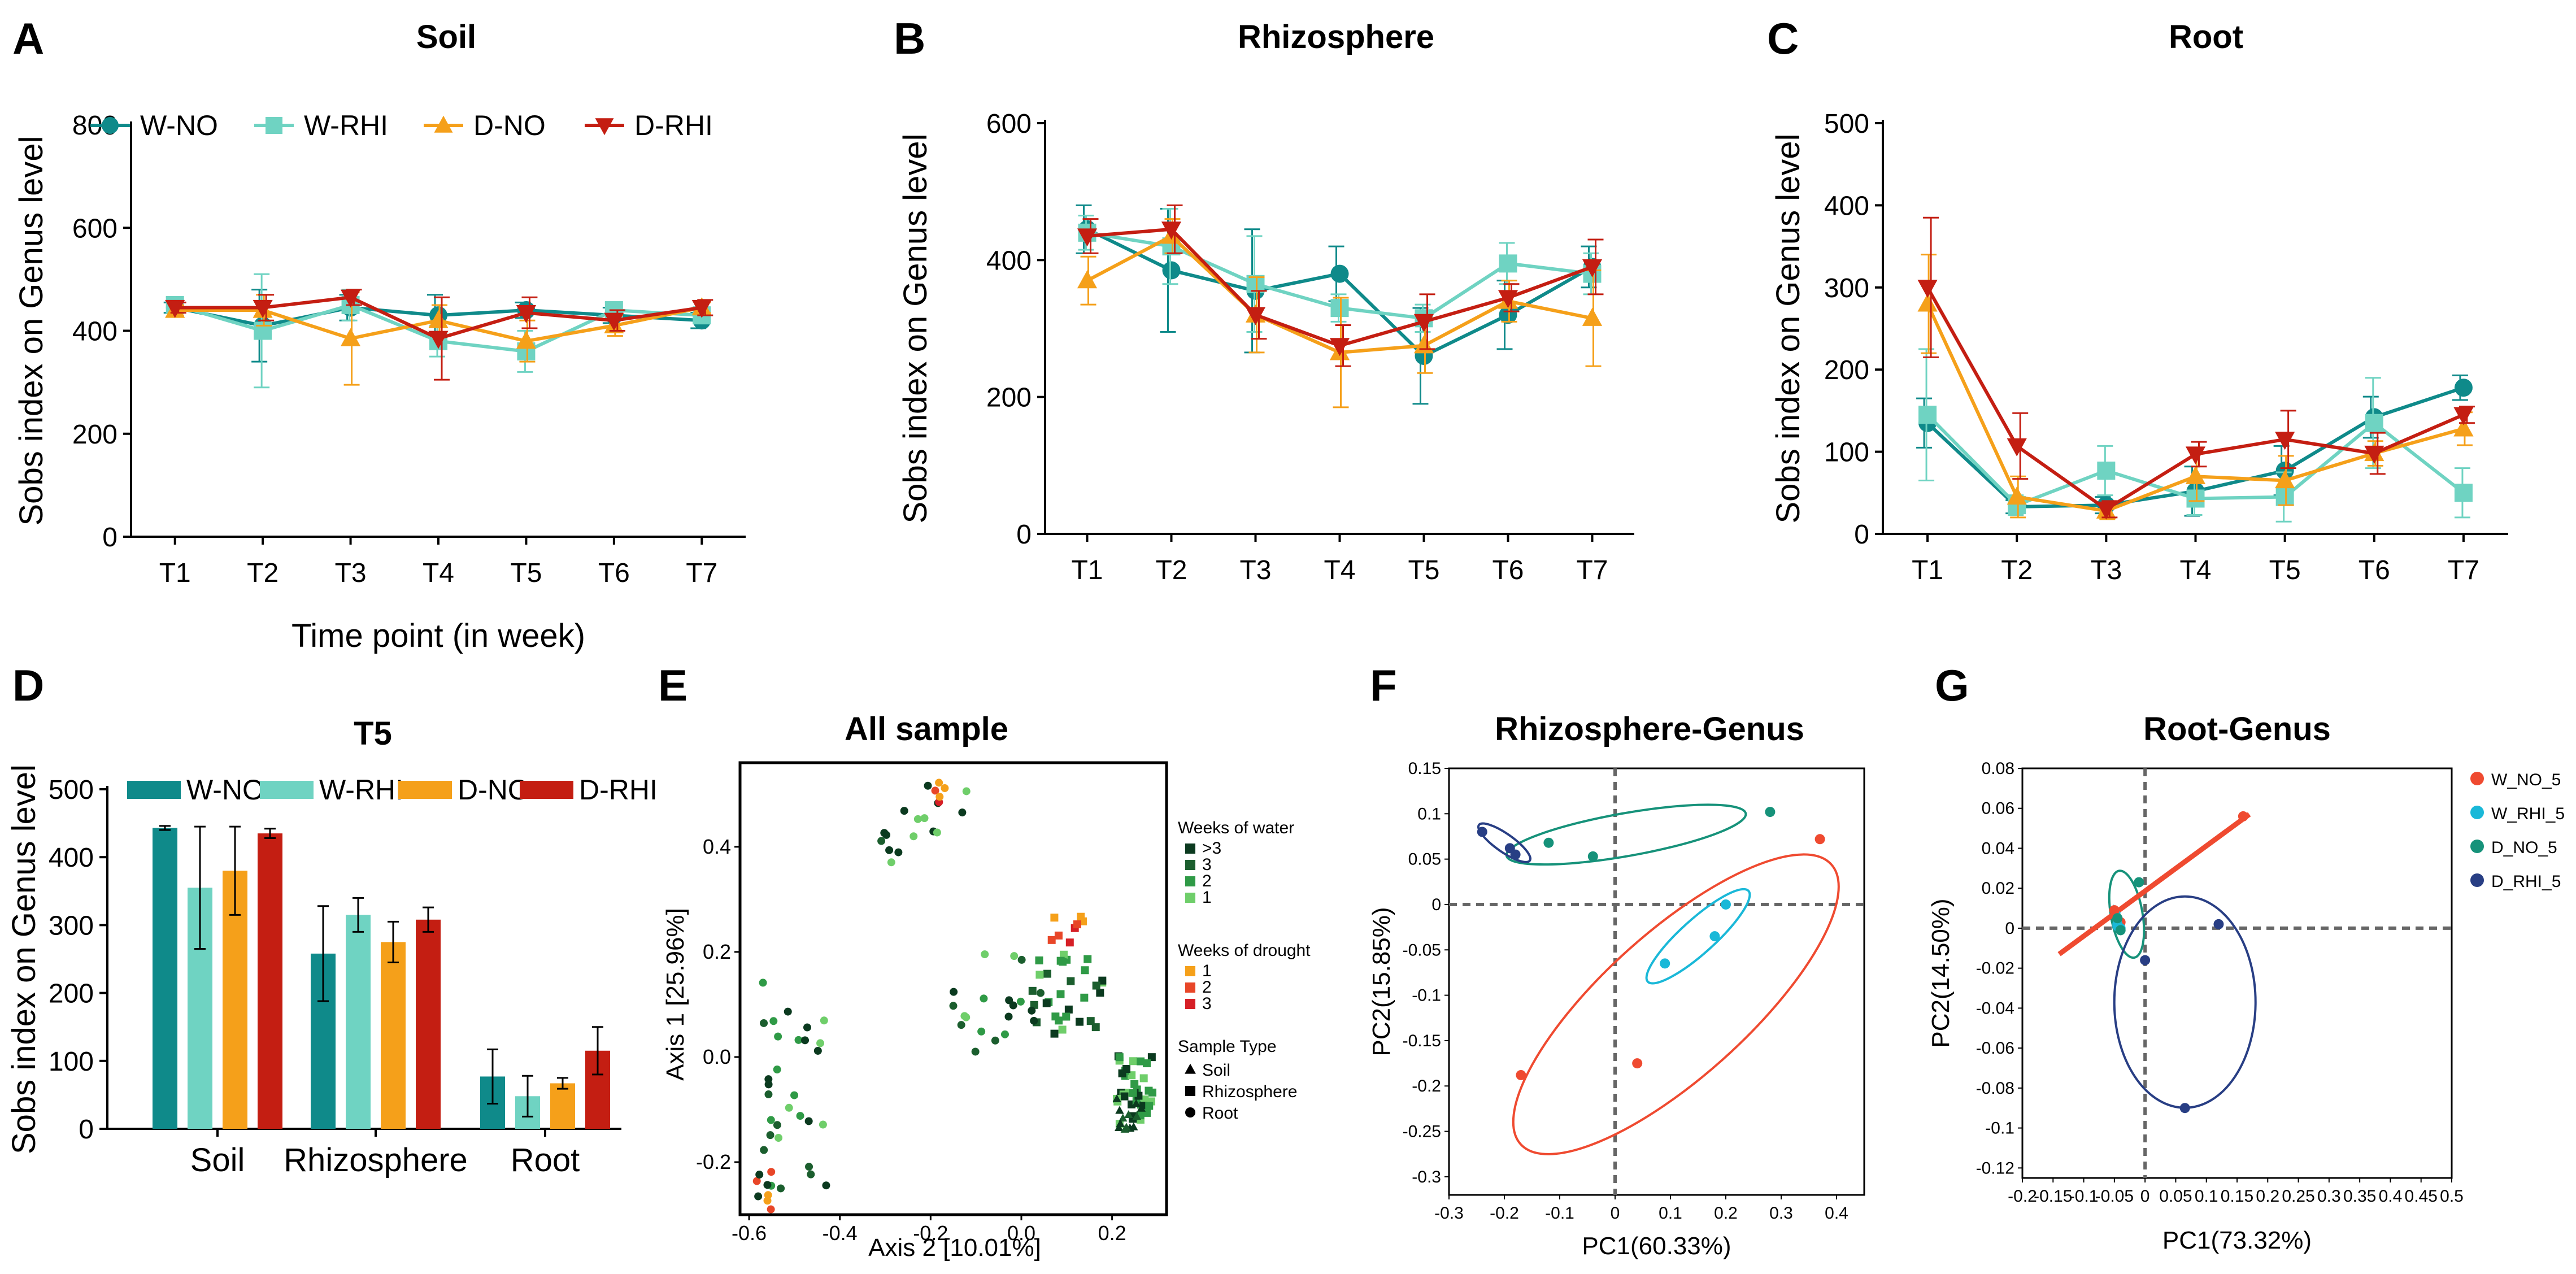 The width and height of the screenshot is (2576, 1274). Describe the element at coordinates (1998, 808) in the screenshot. I see `y-tick-label-G: 0.06` at that location.